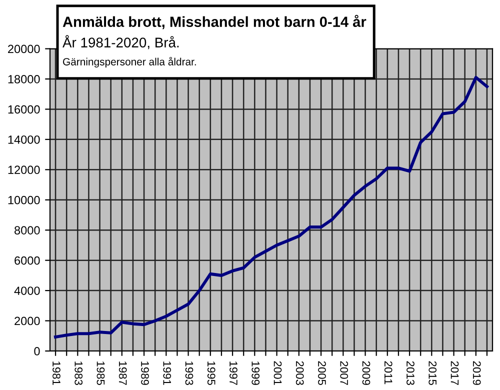 Image resolution: width=500 pixels, height=390 pixels. I want to click on x-tick-label: 1993, so click(189, 373).